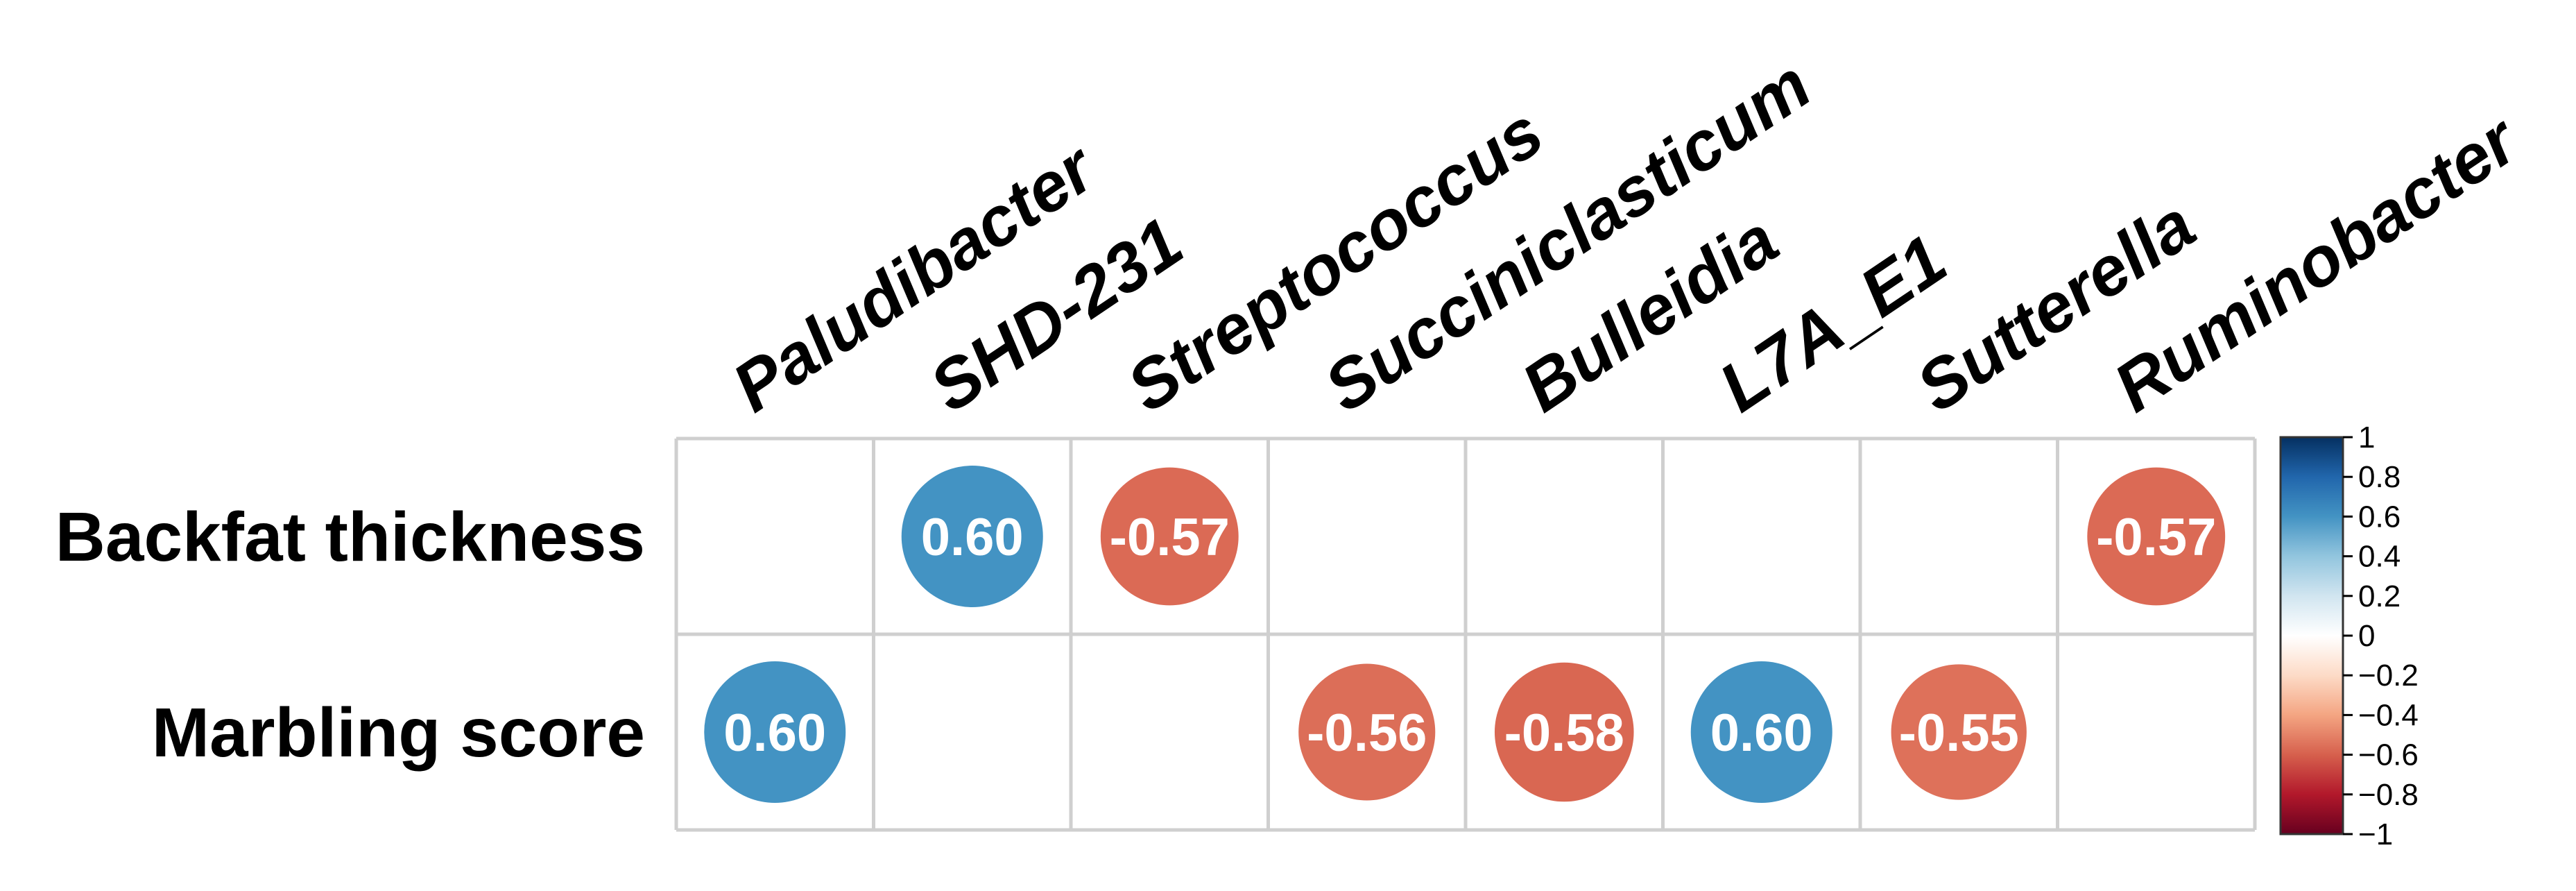  What do you see at coordinates (2379, 596) in the screenshot?
I see `colorbar-tick-label: 0.2` at bounding box center [2379, 596].